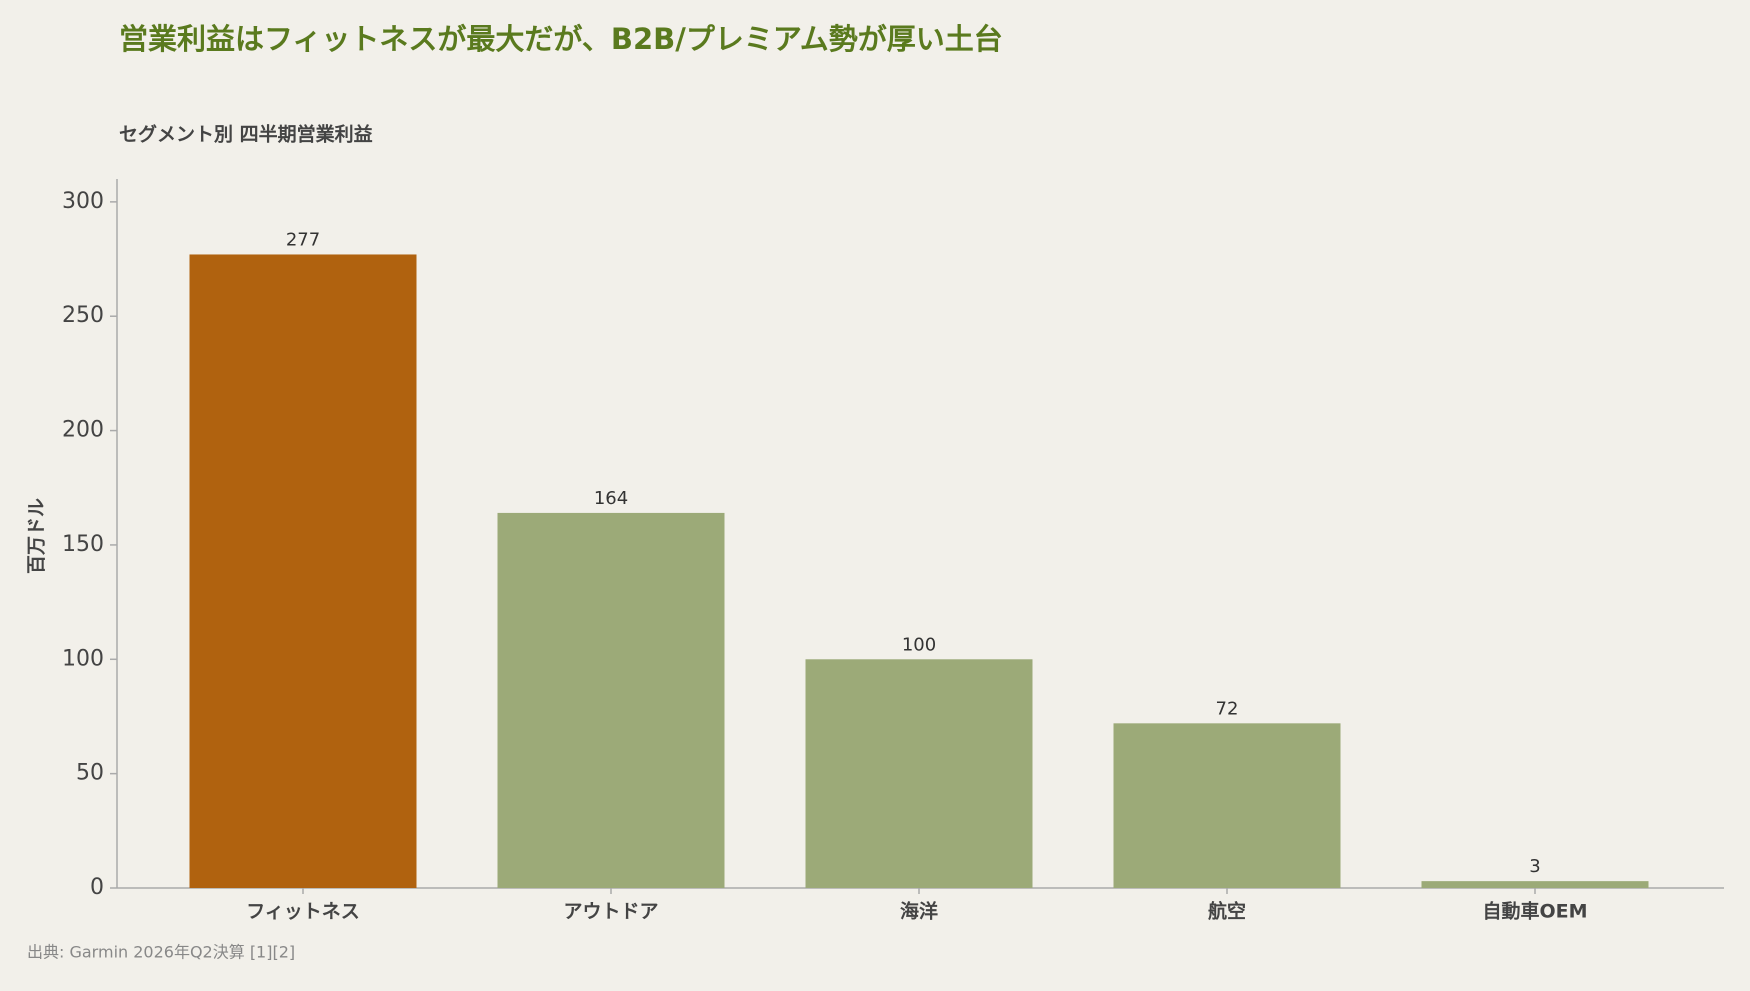  Describe the element at coordinates (1227, 708) in the screenshot. I see `value-label: 72` at that location.